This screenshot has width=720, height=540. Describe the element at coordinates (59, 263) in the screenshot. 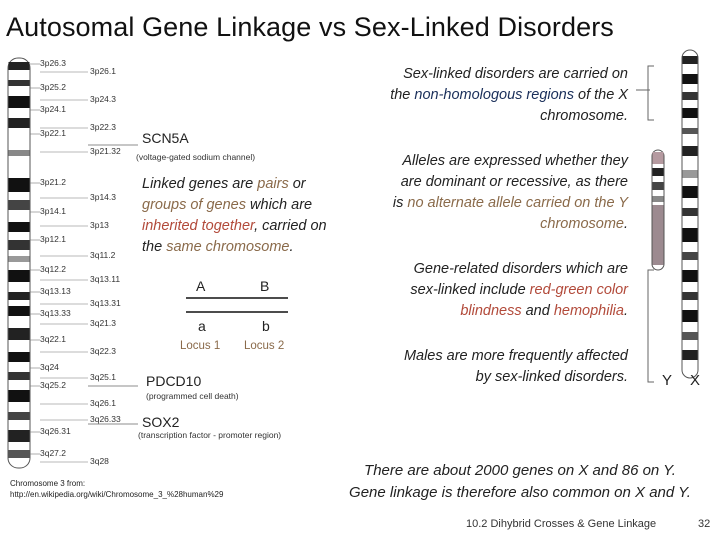

I see `band-ticks` at that location.